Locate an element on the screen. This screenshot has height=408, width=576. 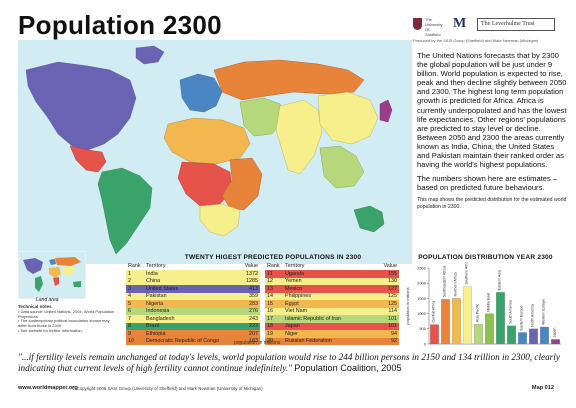
chart-bar-label: South America is located at coordinates (511, 311).